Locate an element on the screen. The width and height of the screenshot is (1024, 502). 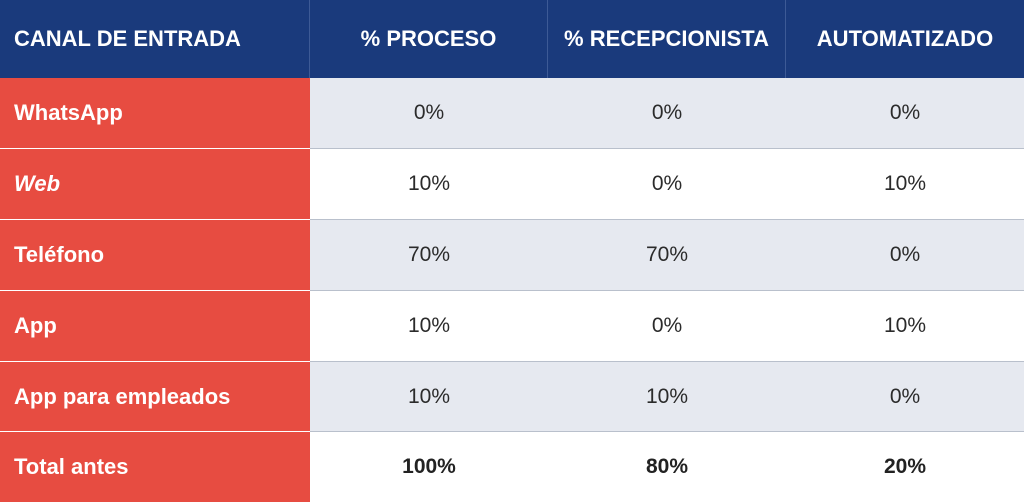
cell-app-recepcionista: 0% is located at coordinates (667, 326).